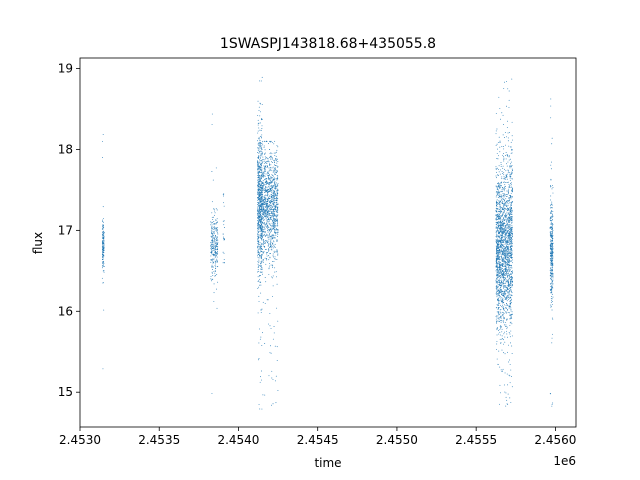 This screenshot has width=640, height=480. Describe the element at coordinates (318, 440) in the screenshot. I see `x-tick-label: 2.4545` at that location.